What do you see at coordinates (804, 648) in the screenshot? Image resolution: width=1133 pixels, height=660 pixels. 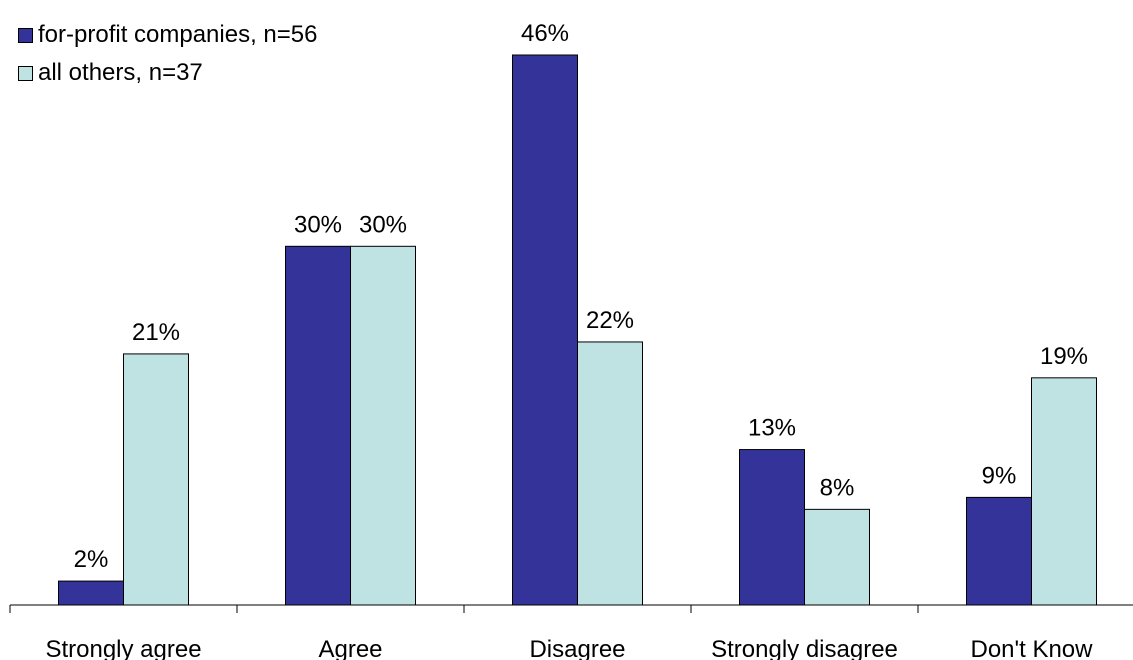 I see `x-tick-label-strongly-disagree: Strongly disagree` at bounding box center [804, 648].